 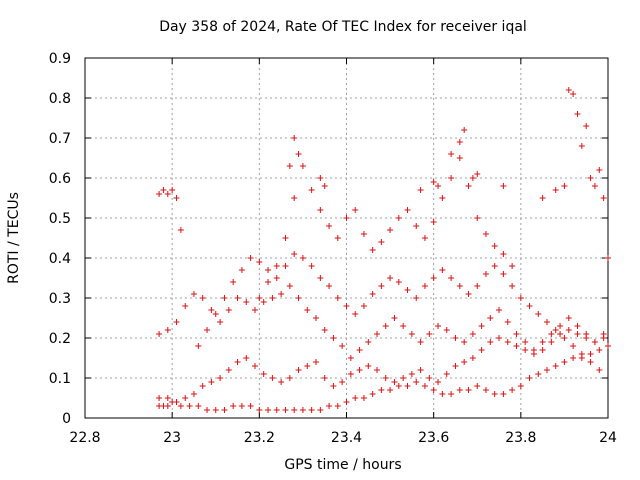 I want to click on x-tick-label: 23.2, so click(x=259, y=438).